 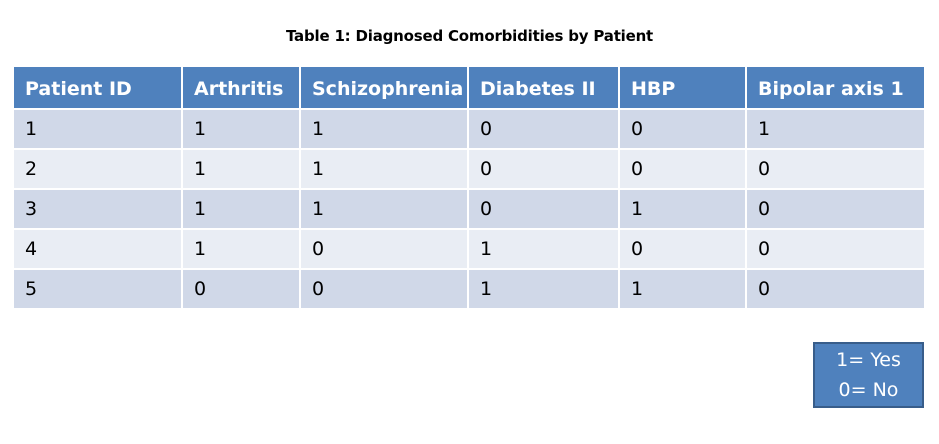 What do you see at coordinates (98, 169) in the screenshot?
I see `table-cell: 2` at bounding box center [98, 169].